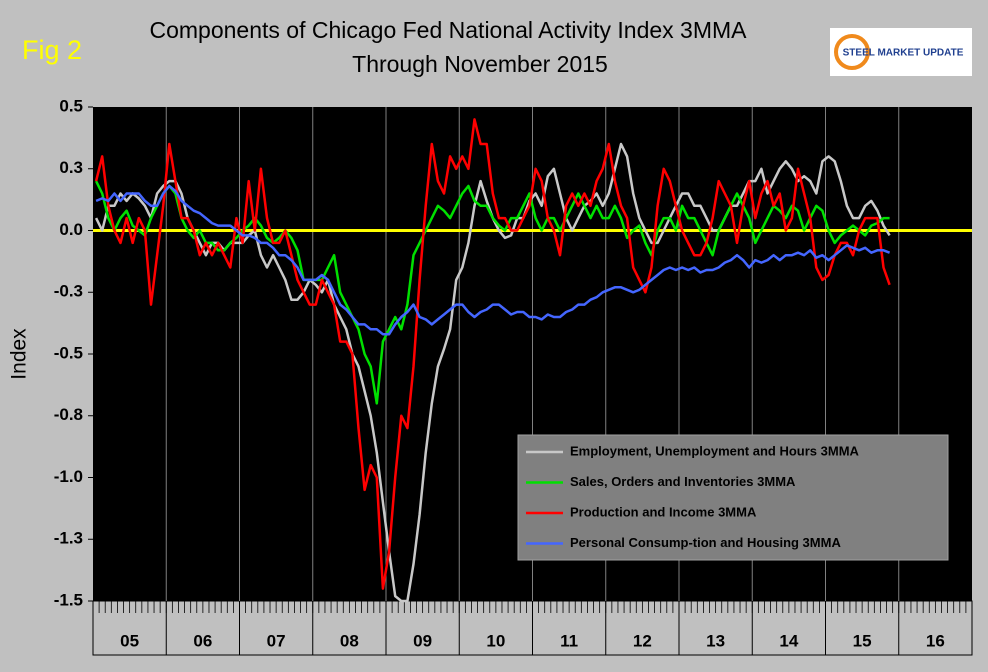 Image resolution: width=988 pixels, height=672 pixels. What do you see at coordinates (903, 53) in the screenshot?
I see `logo-text: STEEL MARKET UPDATE` at bounding box center [903, 53].